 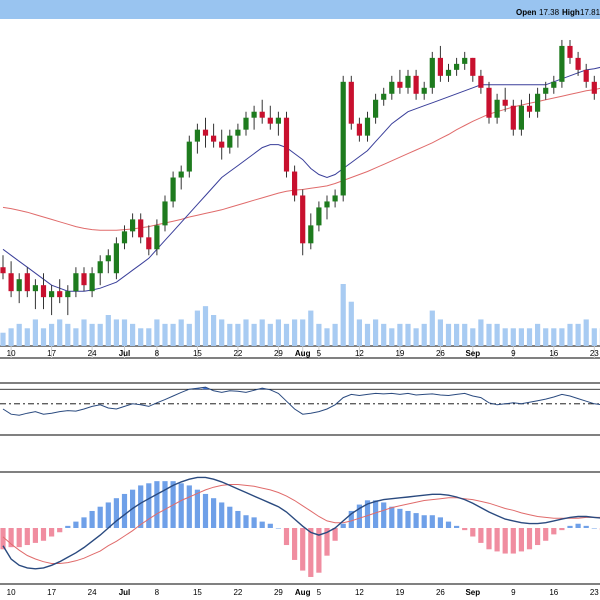 What do you see at coordinates (526, 12) in the screenshot?
I see `open-label: Open` at bounding box center [526, 12].